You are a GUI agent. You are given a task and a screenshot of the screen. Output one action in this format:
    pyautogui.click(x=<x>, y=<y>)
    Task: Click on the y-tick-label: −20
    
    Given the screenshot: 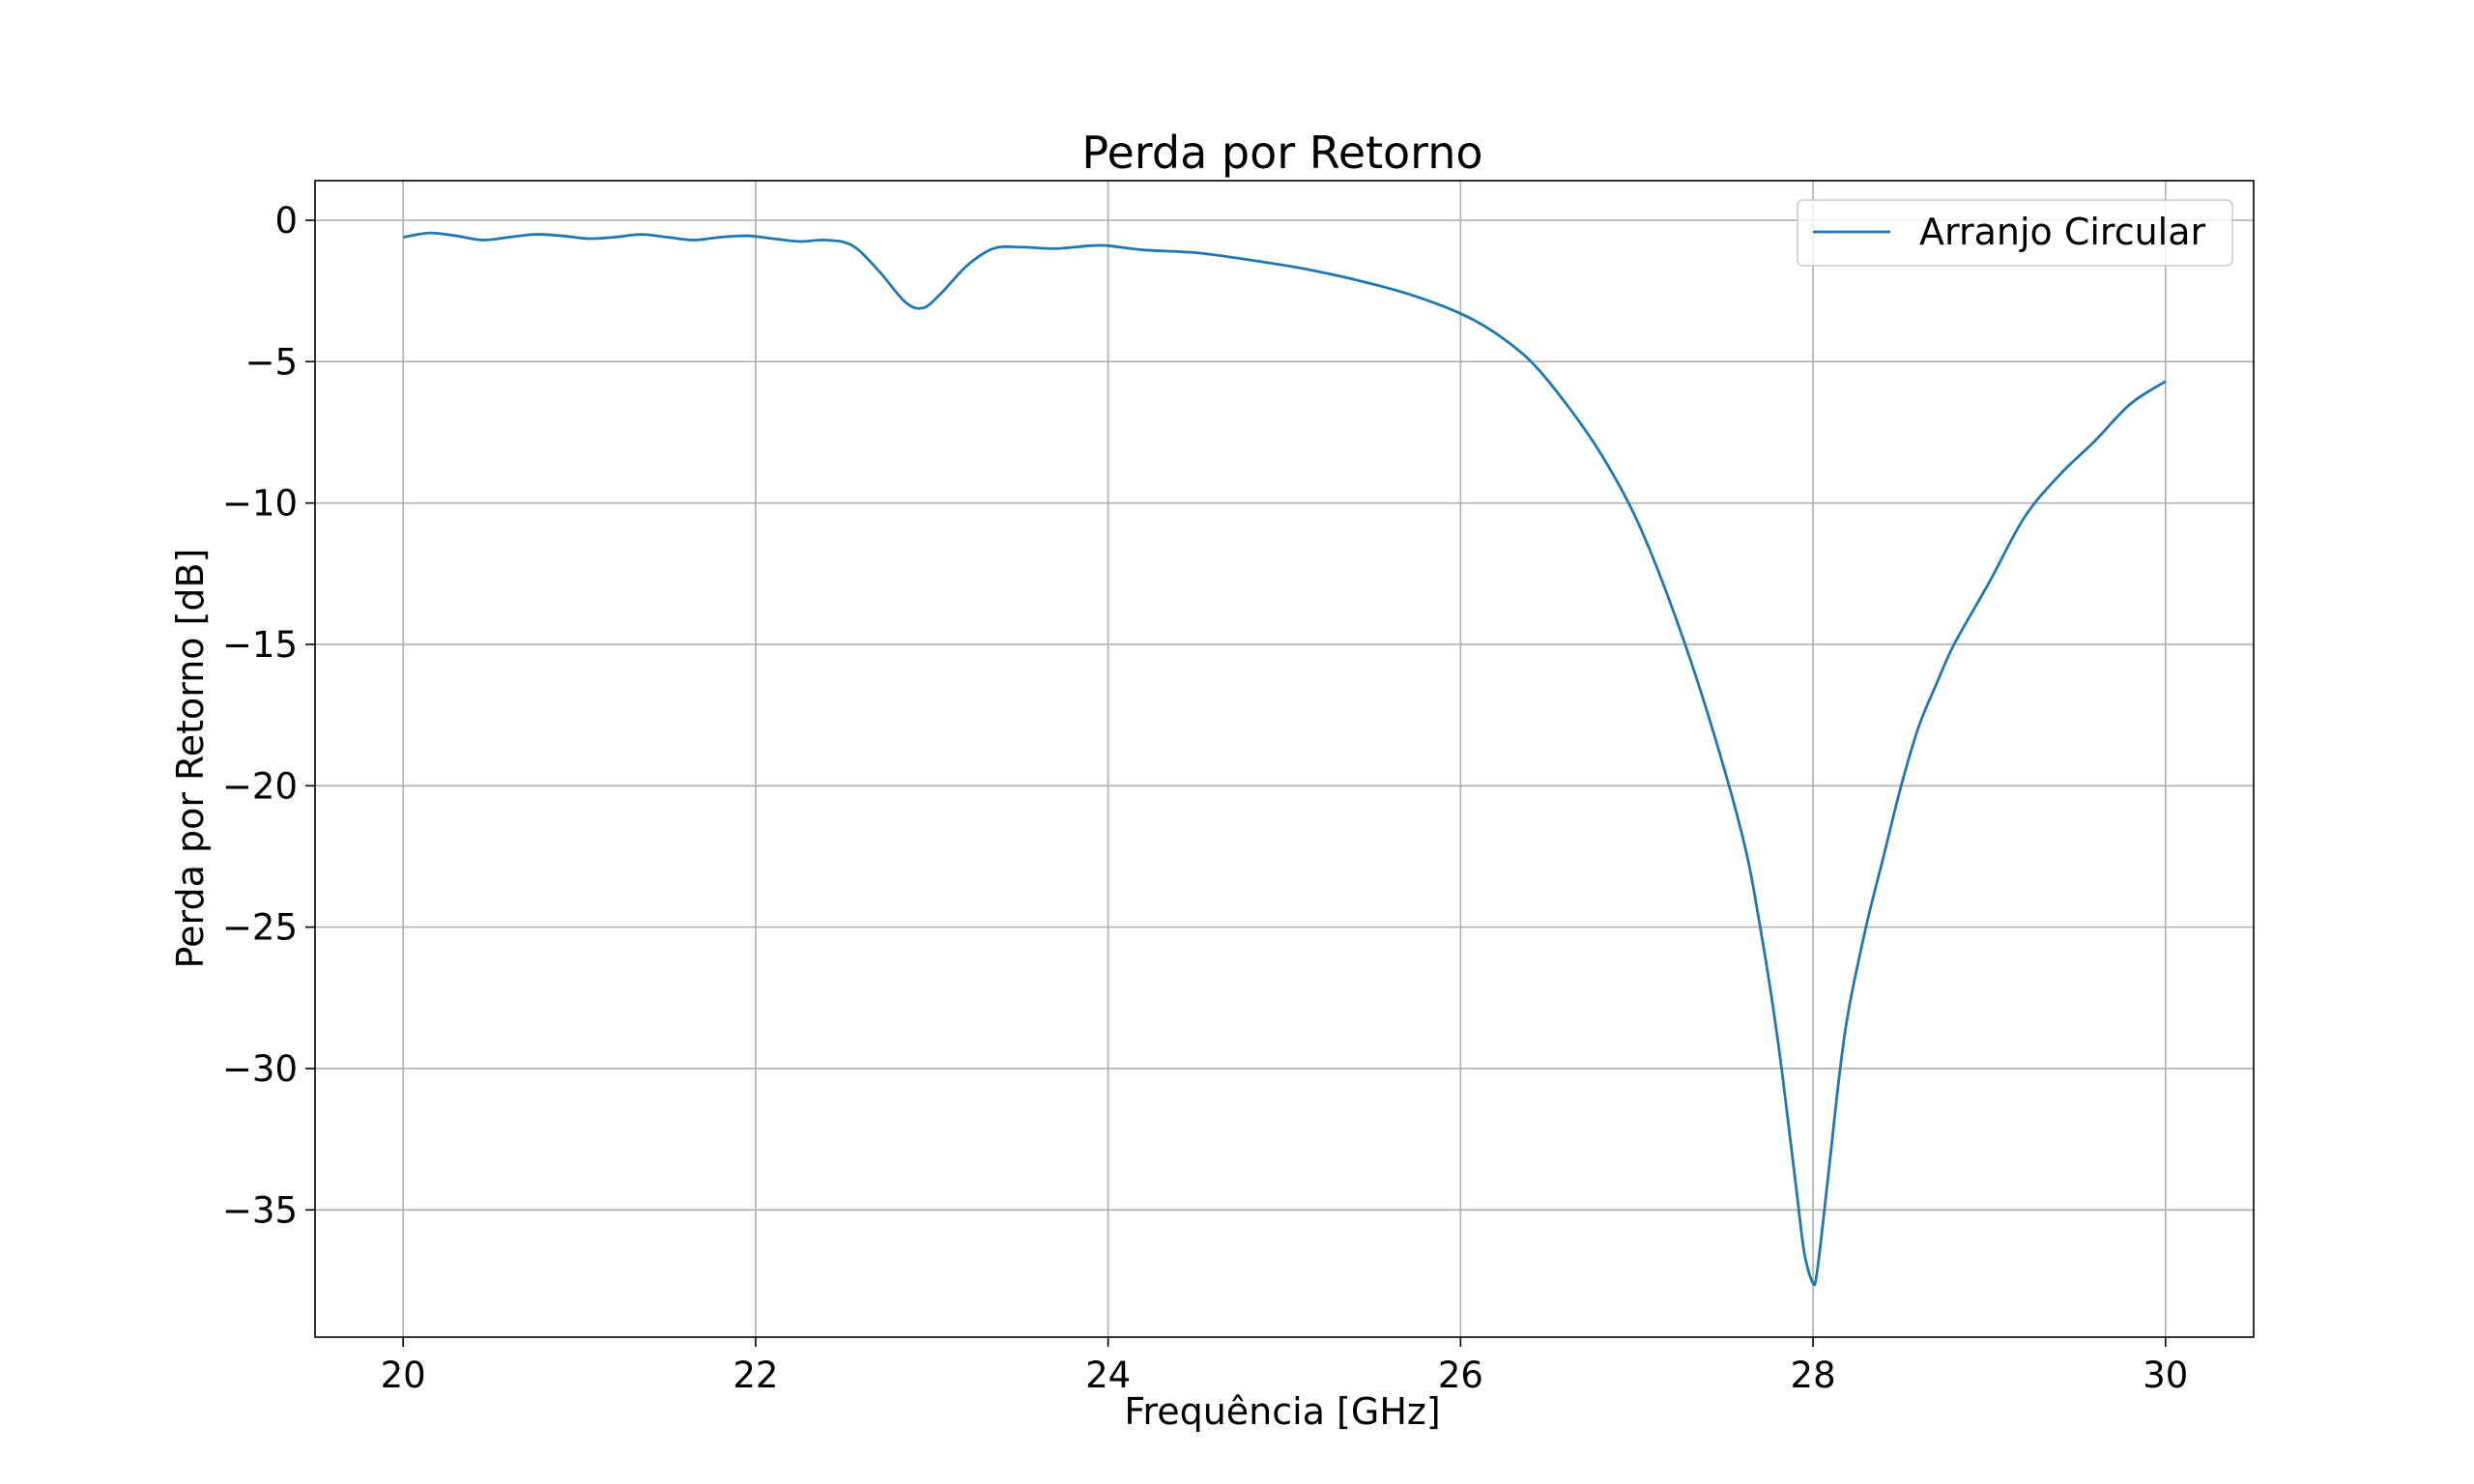 What is the action you would take?
    pyautogui.click(x=260, y=786)
    